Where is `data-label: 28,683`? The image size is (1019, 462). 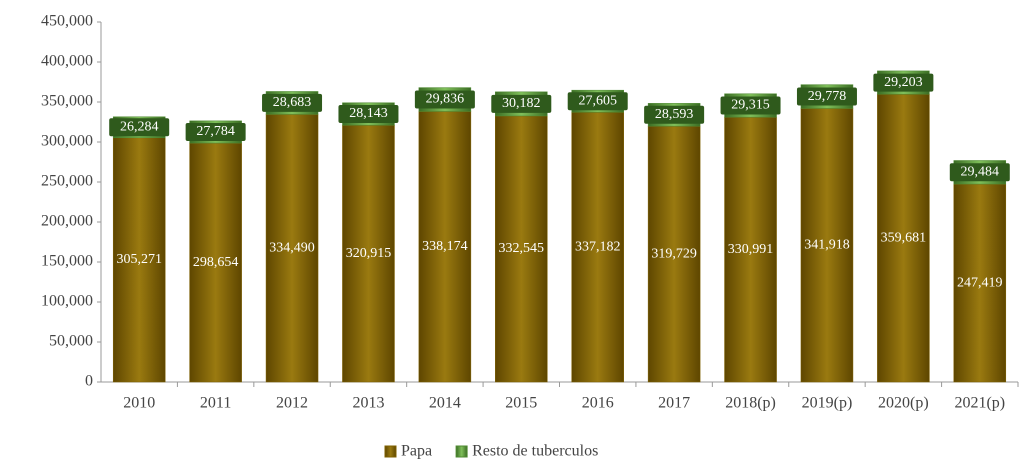 data-label: 28,683 is located at coordinates (292, 102).